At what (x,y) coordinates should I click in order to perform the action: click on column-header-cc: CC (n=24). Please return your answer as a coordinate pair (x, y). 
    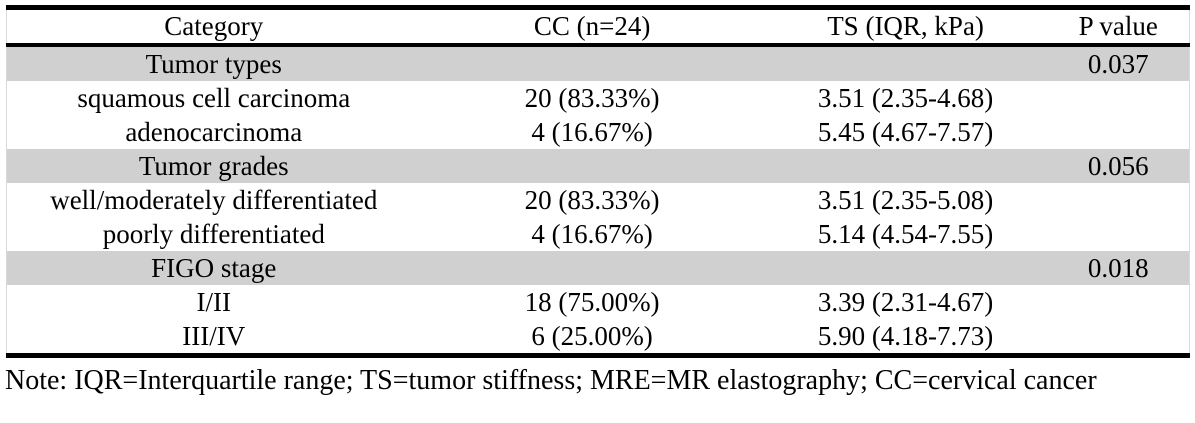
    Looking at the image, I should click on (592, 27).